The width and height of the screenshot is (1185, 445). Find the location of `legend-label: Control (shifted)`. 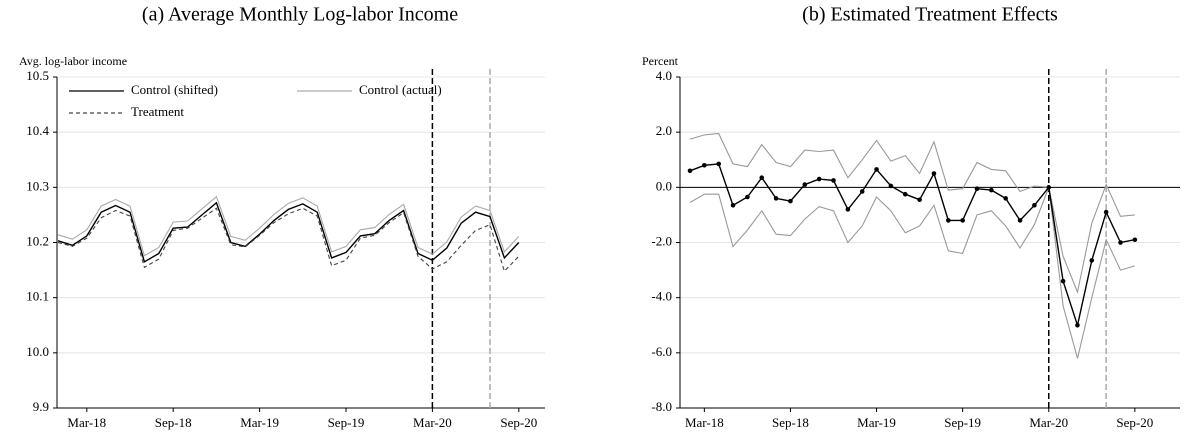

legend-label: Control (shifted) is located at coordinates (174, 89).